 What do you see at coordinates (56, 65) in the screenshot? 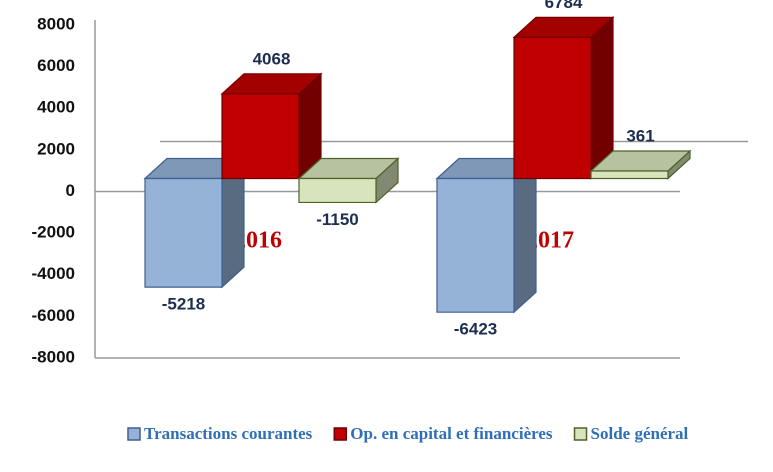
I see `y-tick-label: 6000` at bounding box center [56, 65].